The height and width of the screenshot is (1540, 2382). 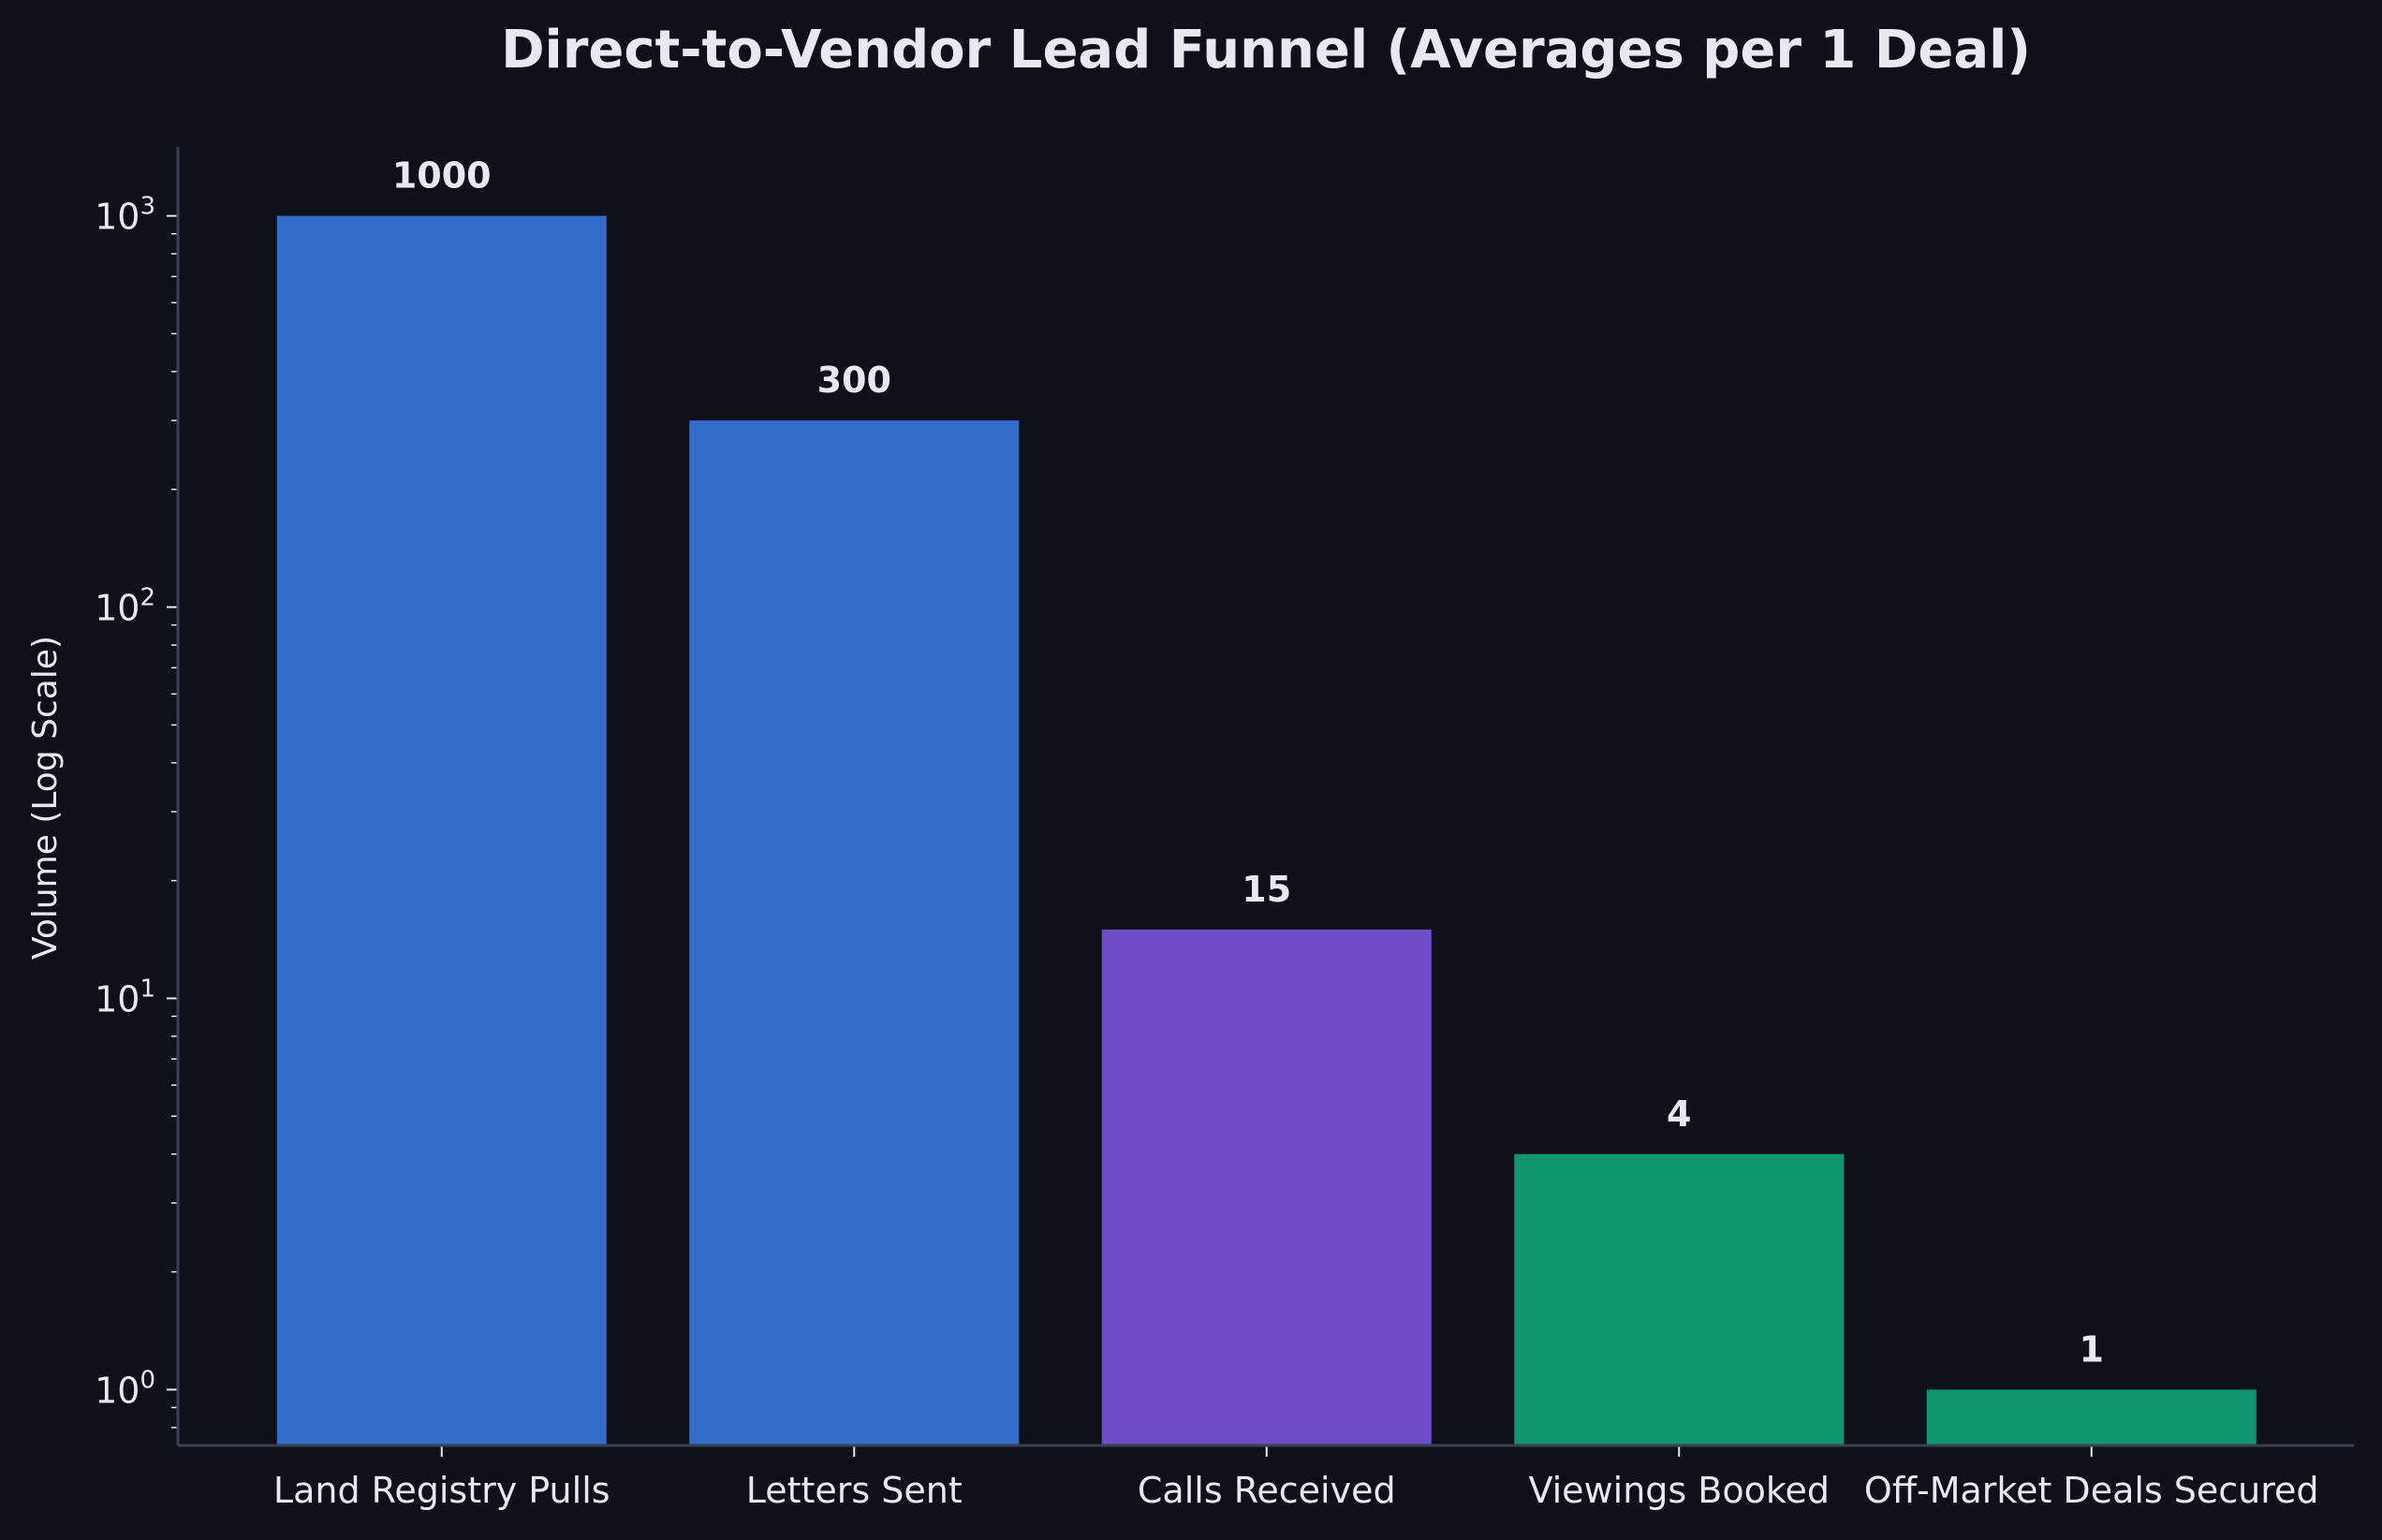 I want to click on y-axis-label: Volume (Log Scale), so click(x=45, y=798).